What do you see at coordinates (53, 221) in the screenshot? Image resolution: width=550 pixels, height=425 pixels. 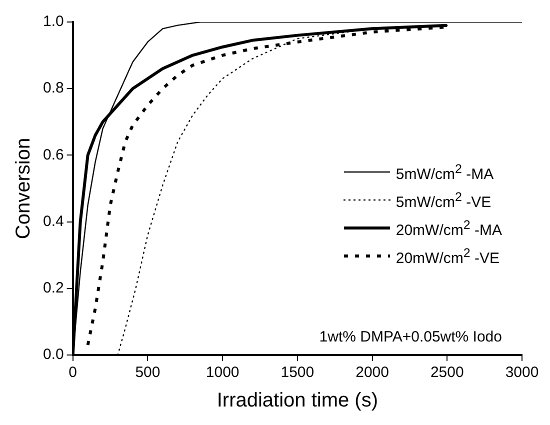 I see `y-tick-label: 0.4` at bounding box center [53, 221].